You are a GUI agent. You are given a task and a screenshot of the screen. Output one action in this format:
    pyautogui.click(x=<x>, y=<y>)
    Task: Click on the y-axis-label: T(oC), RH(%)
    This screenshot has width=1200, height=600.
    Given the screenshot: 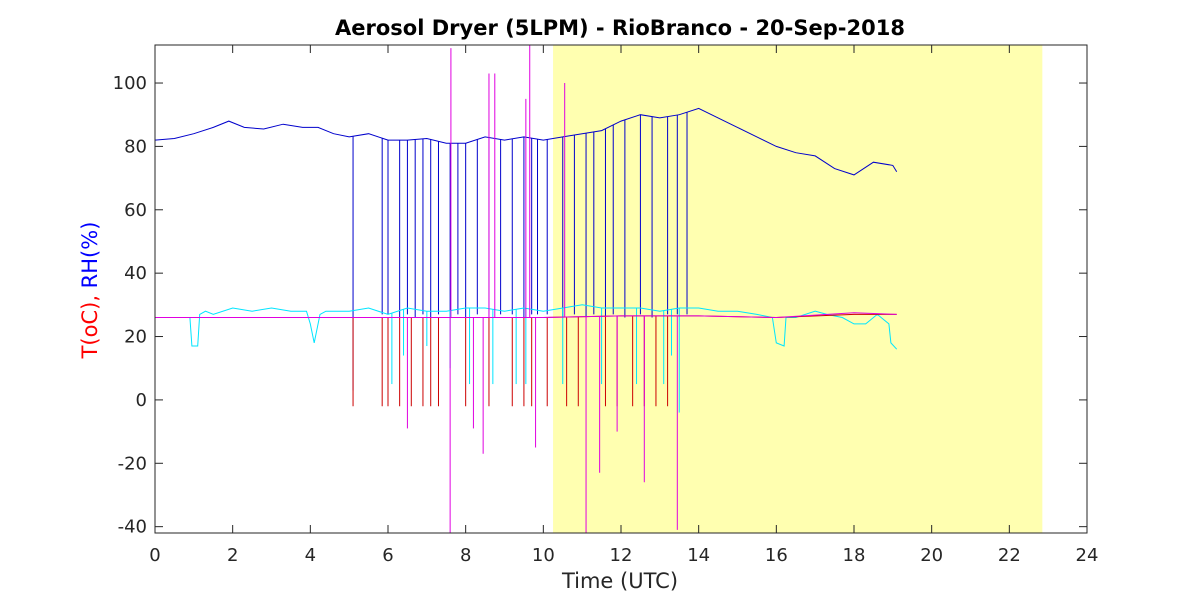 What is the action you would take?
    pyautogui.click(x=90, y=291)
    